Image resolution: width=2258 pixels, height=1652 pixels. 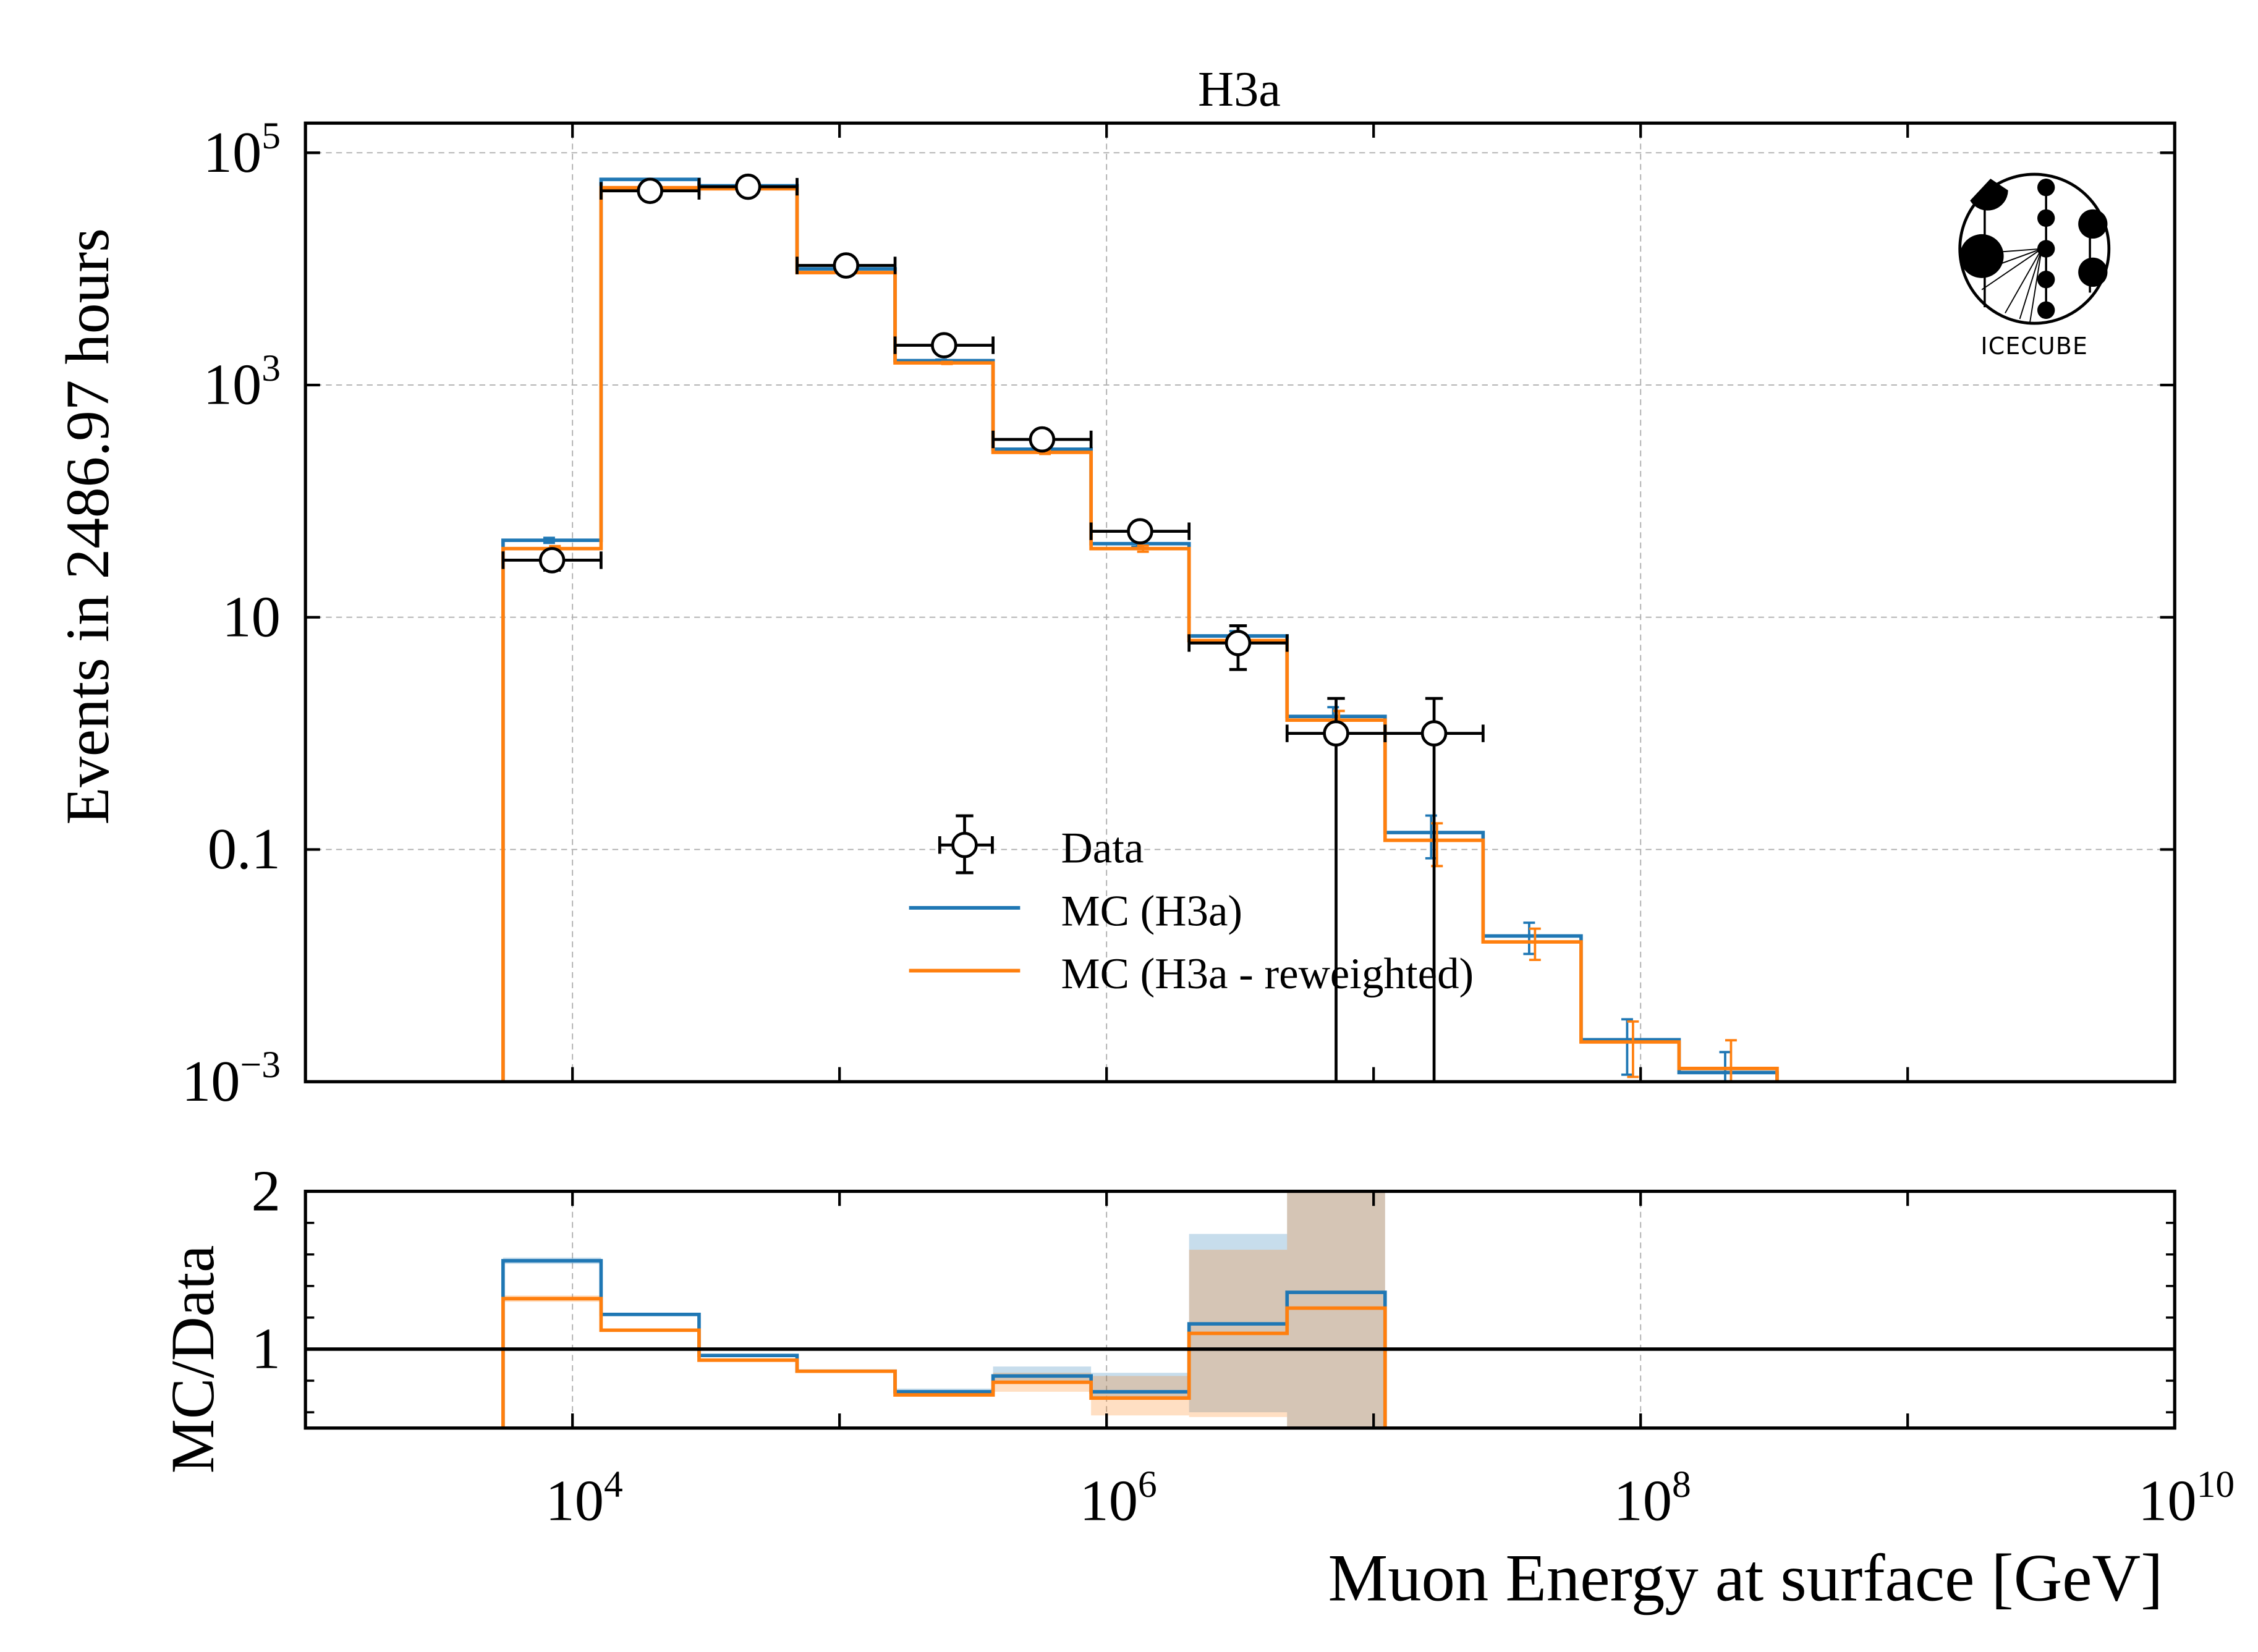 What do you see at coordinates (88, 526) in the screenshot?
I see `main-y-axis-label: Events in 2486.97 hours` at bounding box center [88, 526].